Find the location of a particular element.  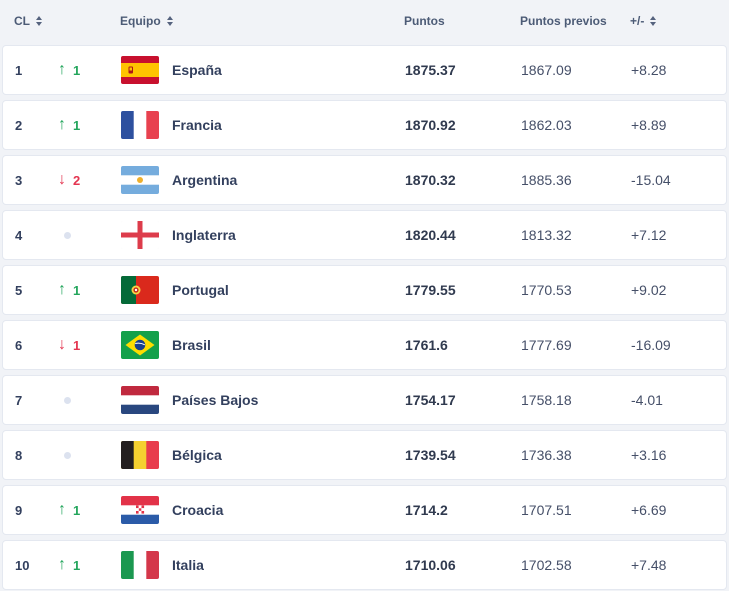

prev-points-value: 1862.03 is located at coordinates (546, 125).